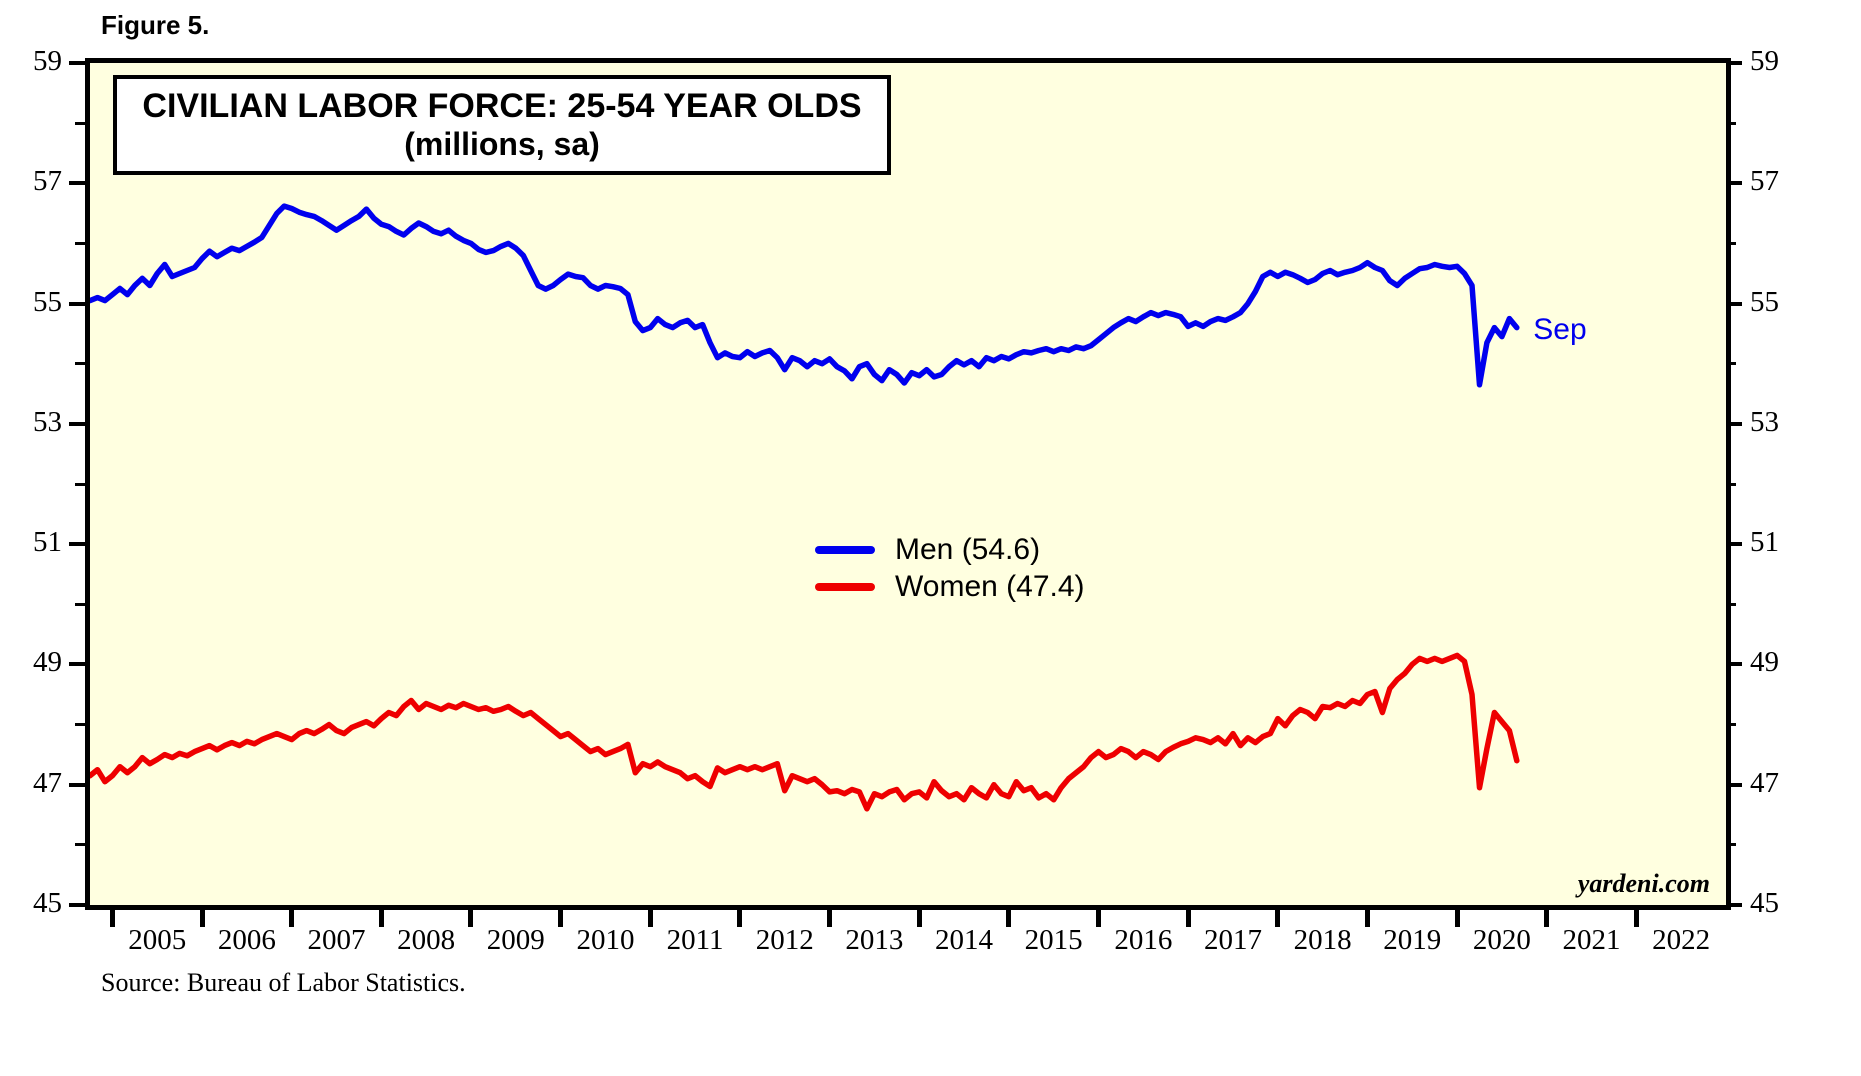  Describe the element at coordinates (1591, 940) in the screenshot. I see `x-axis-label: 2021` at that location.